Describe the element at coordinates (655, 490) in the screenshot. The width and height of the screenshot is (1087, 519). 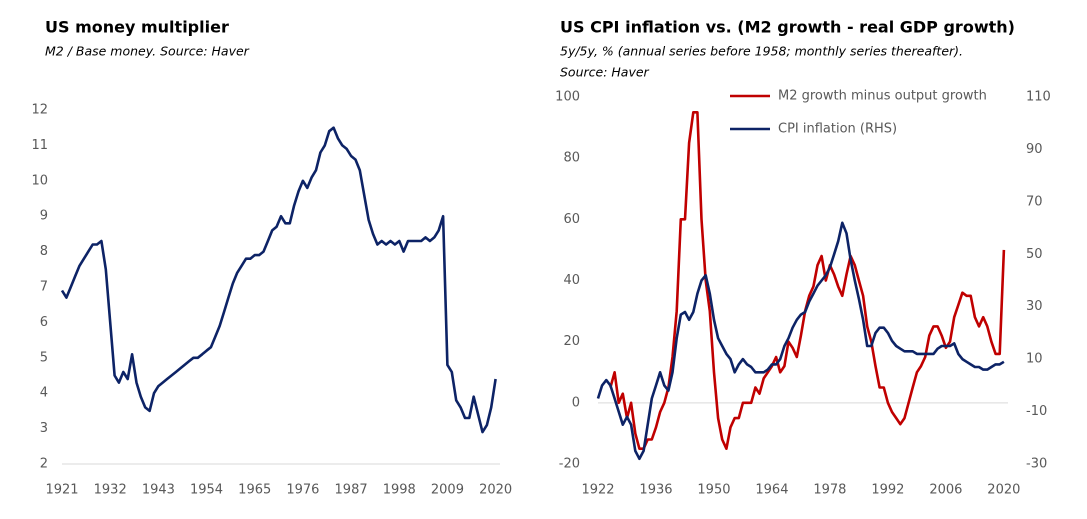
I see `x-tick-label: 1936` at that location.